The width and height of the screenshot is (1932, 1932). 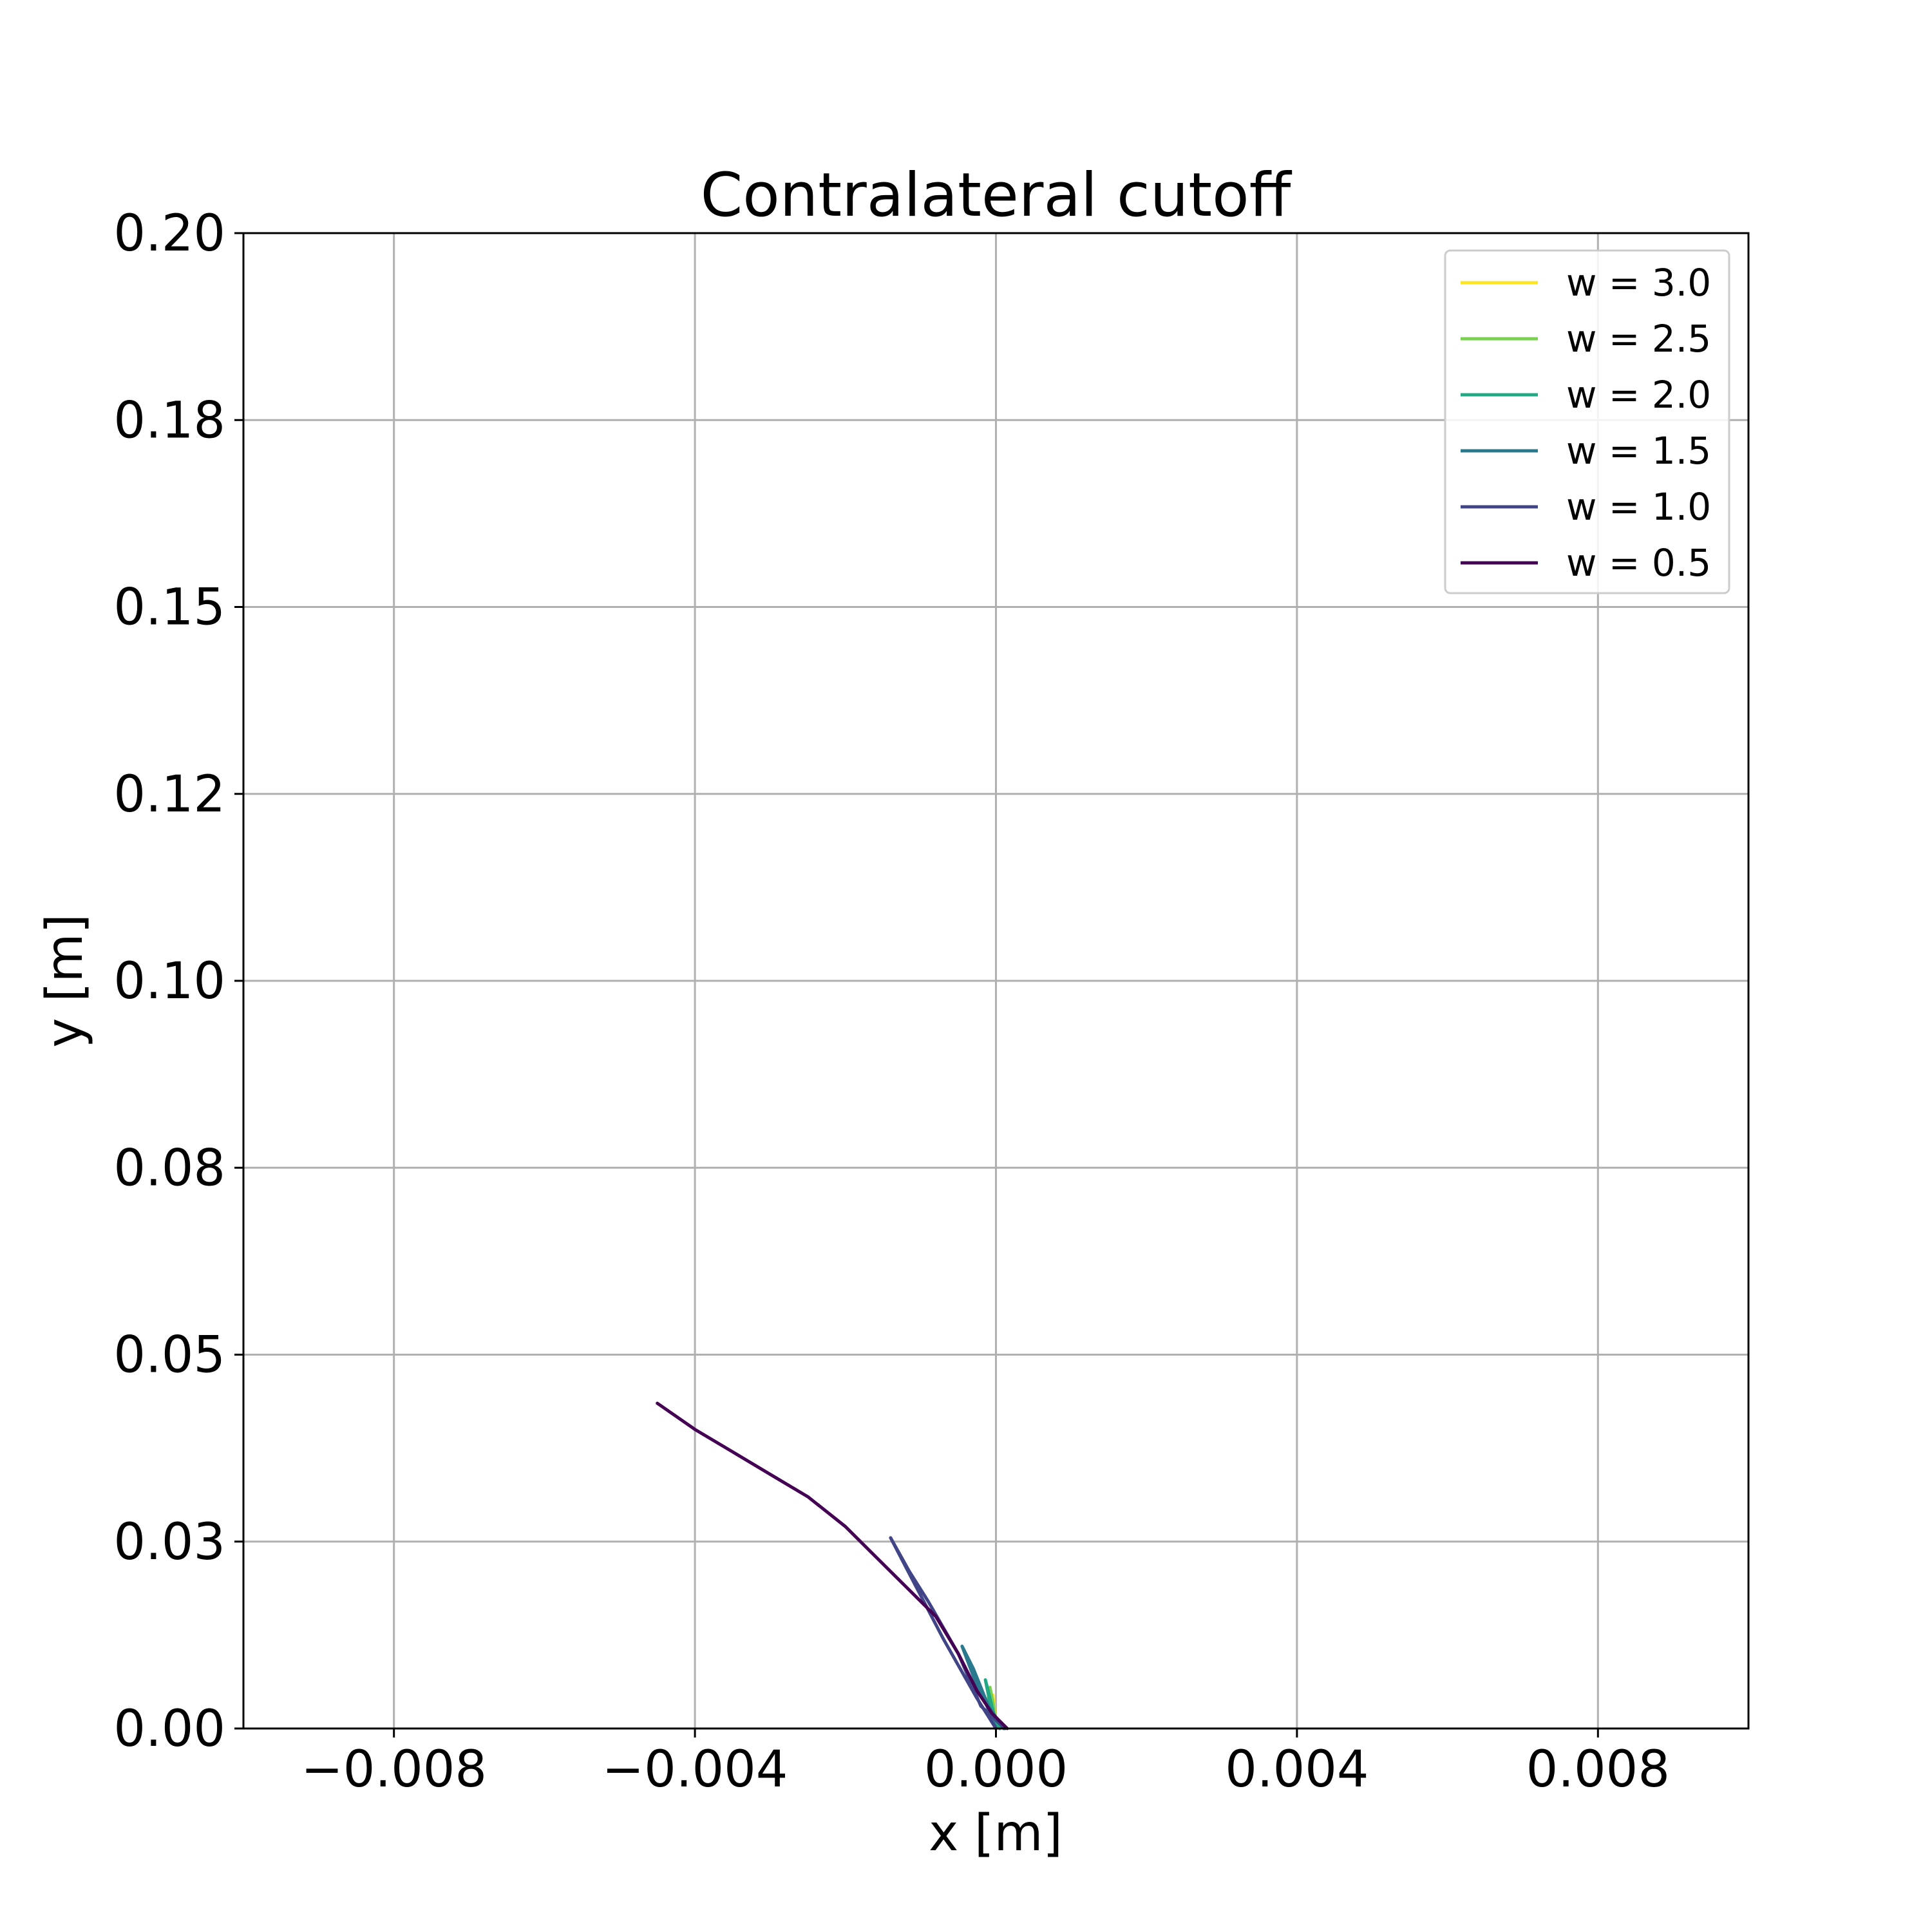 I want to click on y-axis-label: y [m], so click(x=65, y=981).